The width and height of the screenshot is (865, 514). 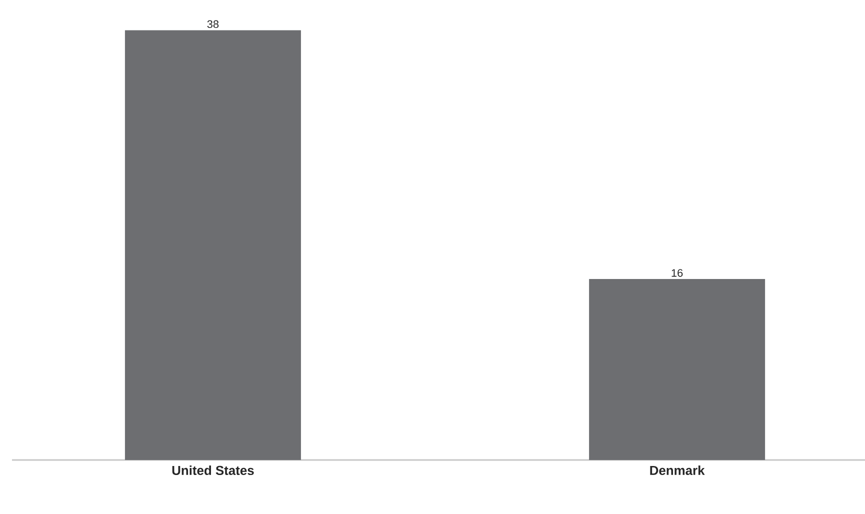 What do you see at coordinates (213, 471) in the screenshot?
I see `x-tick-label: United States` at bounding box center [213, 471].